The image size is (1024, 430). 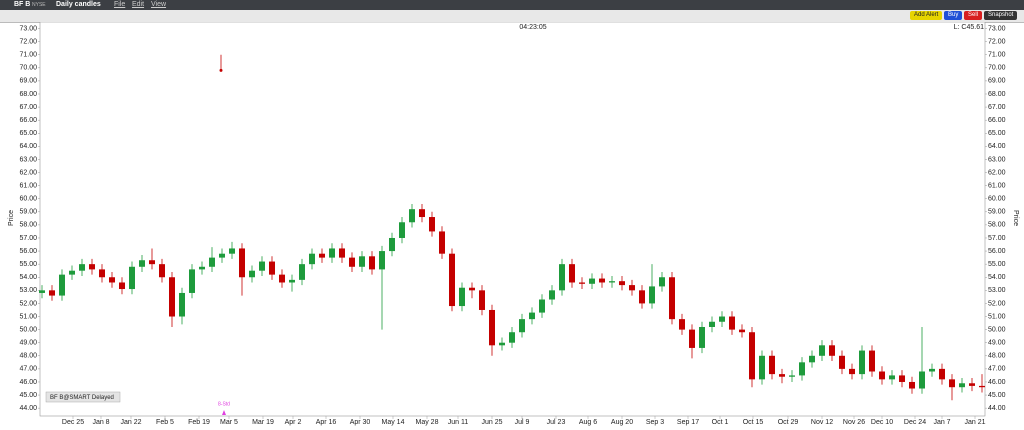 What do you see at coordinates (997, 133) in the screenshot?
I see `y-tick-label: 65.00` at bounding box center [997, 133].